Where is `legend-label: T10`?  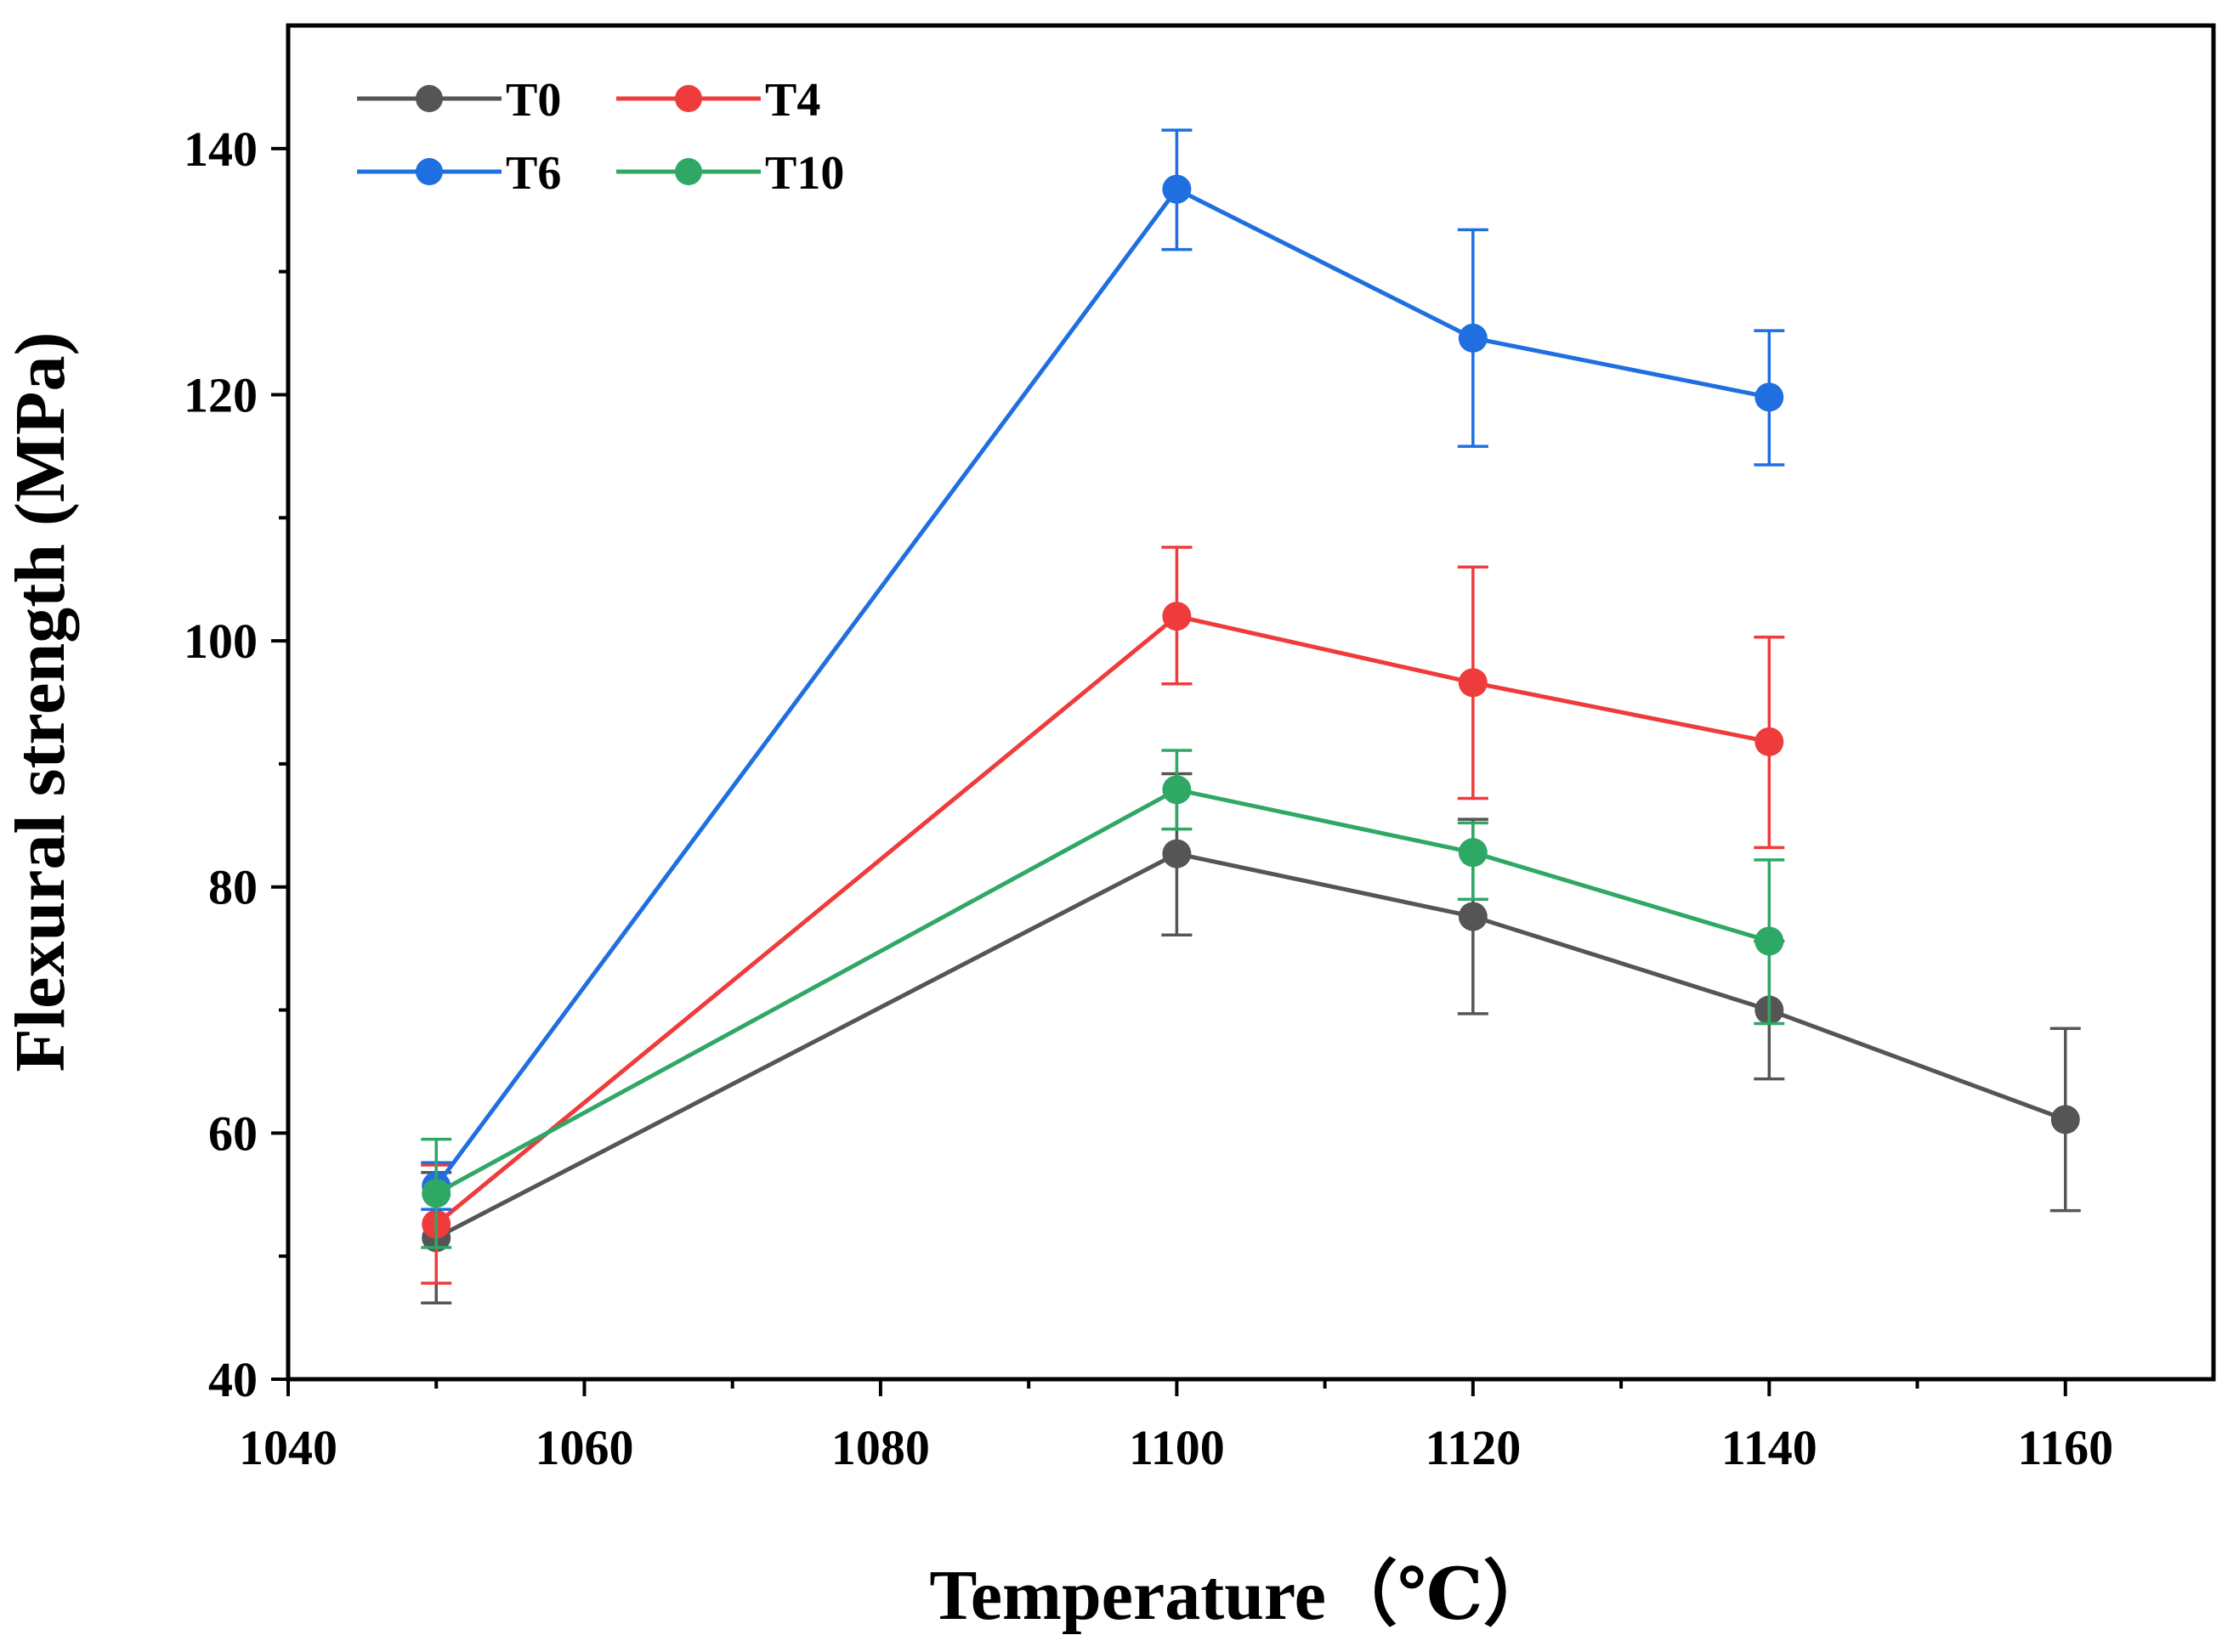 legend-label: T10 is located at coordinates (804, 173).